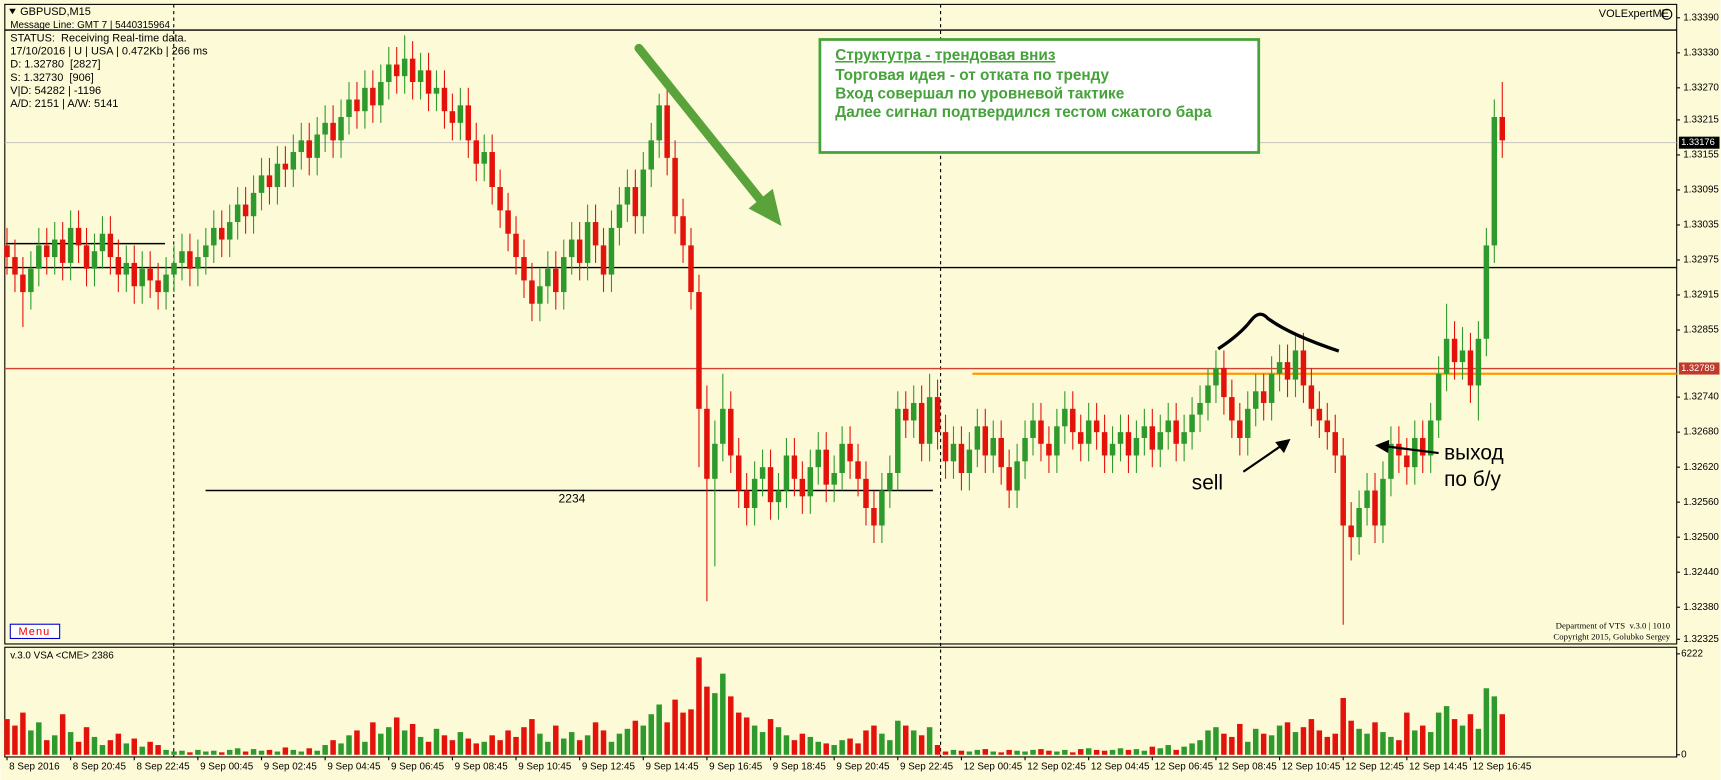 Image resolution: width=1721 pixels, height=780 pixels. What do you see at coordinates (1699, 368) in the screenshot?
I see `price-marker` at bounding box center [1699, 368].